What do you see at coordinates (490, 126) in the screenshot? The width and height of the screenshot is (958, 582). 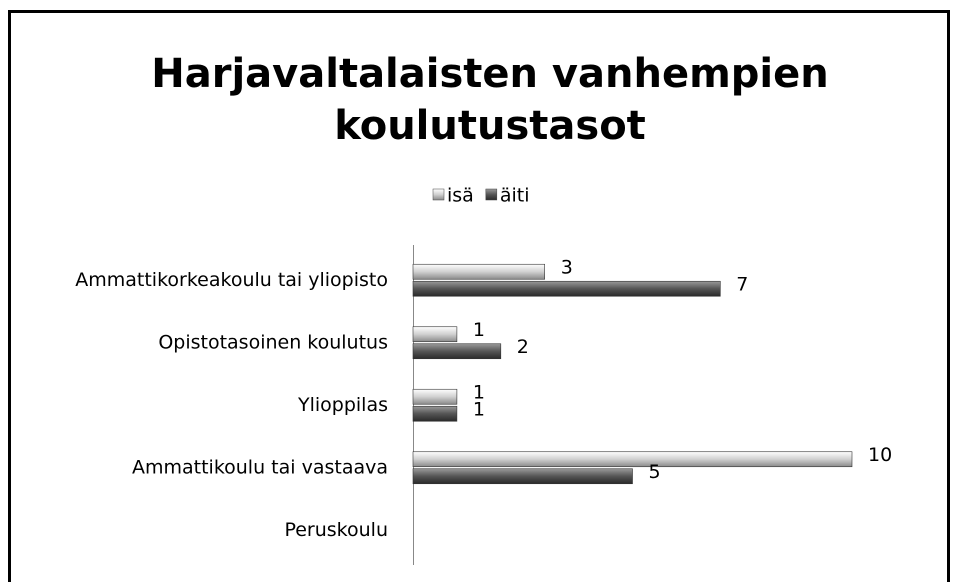 I see `chart-title: koulutustasot` at bounding box center [490, 126].